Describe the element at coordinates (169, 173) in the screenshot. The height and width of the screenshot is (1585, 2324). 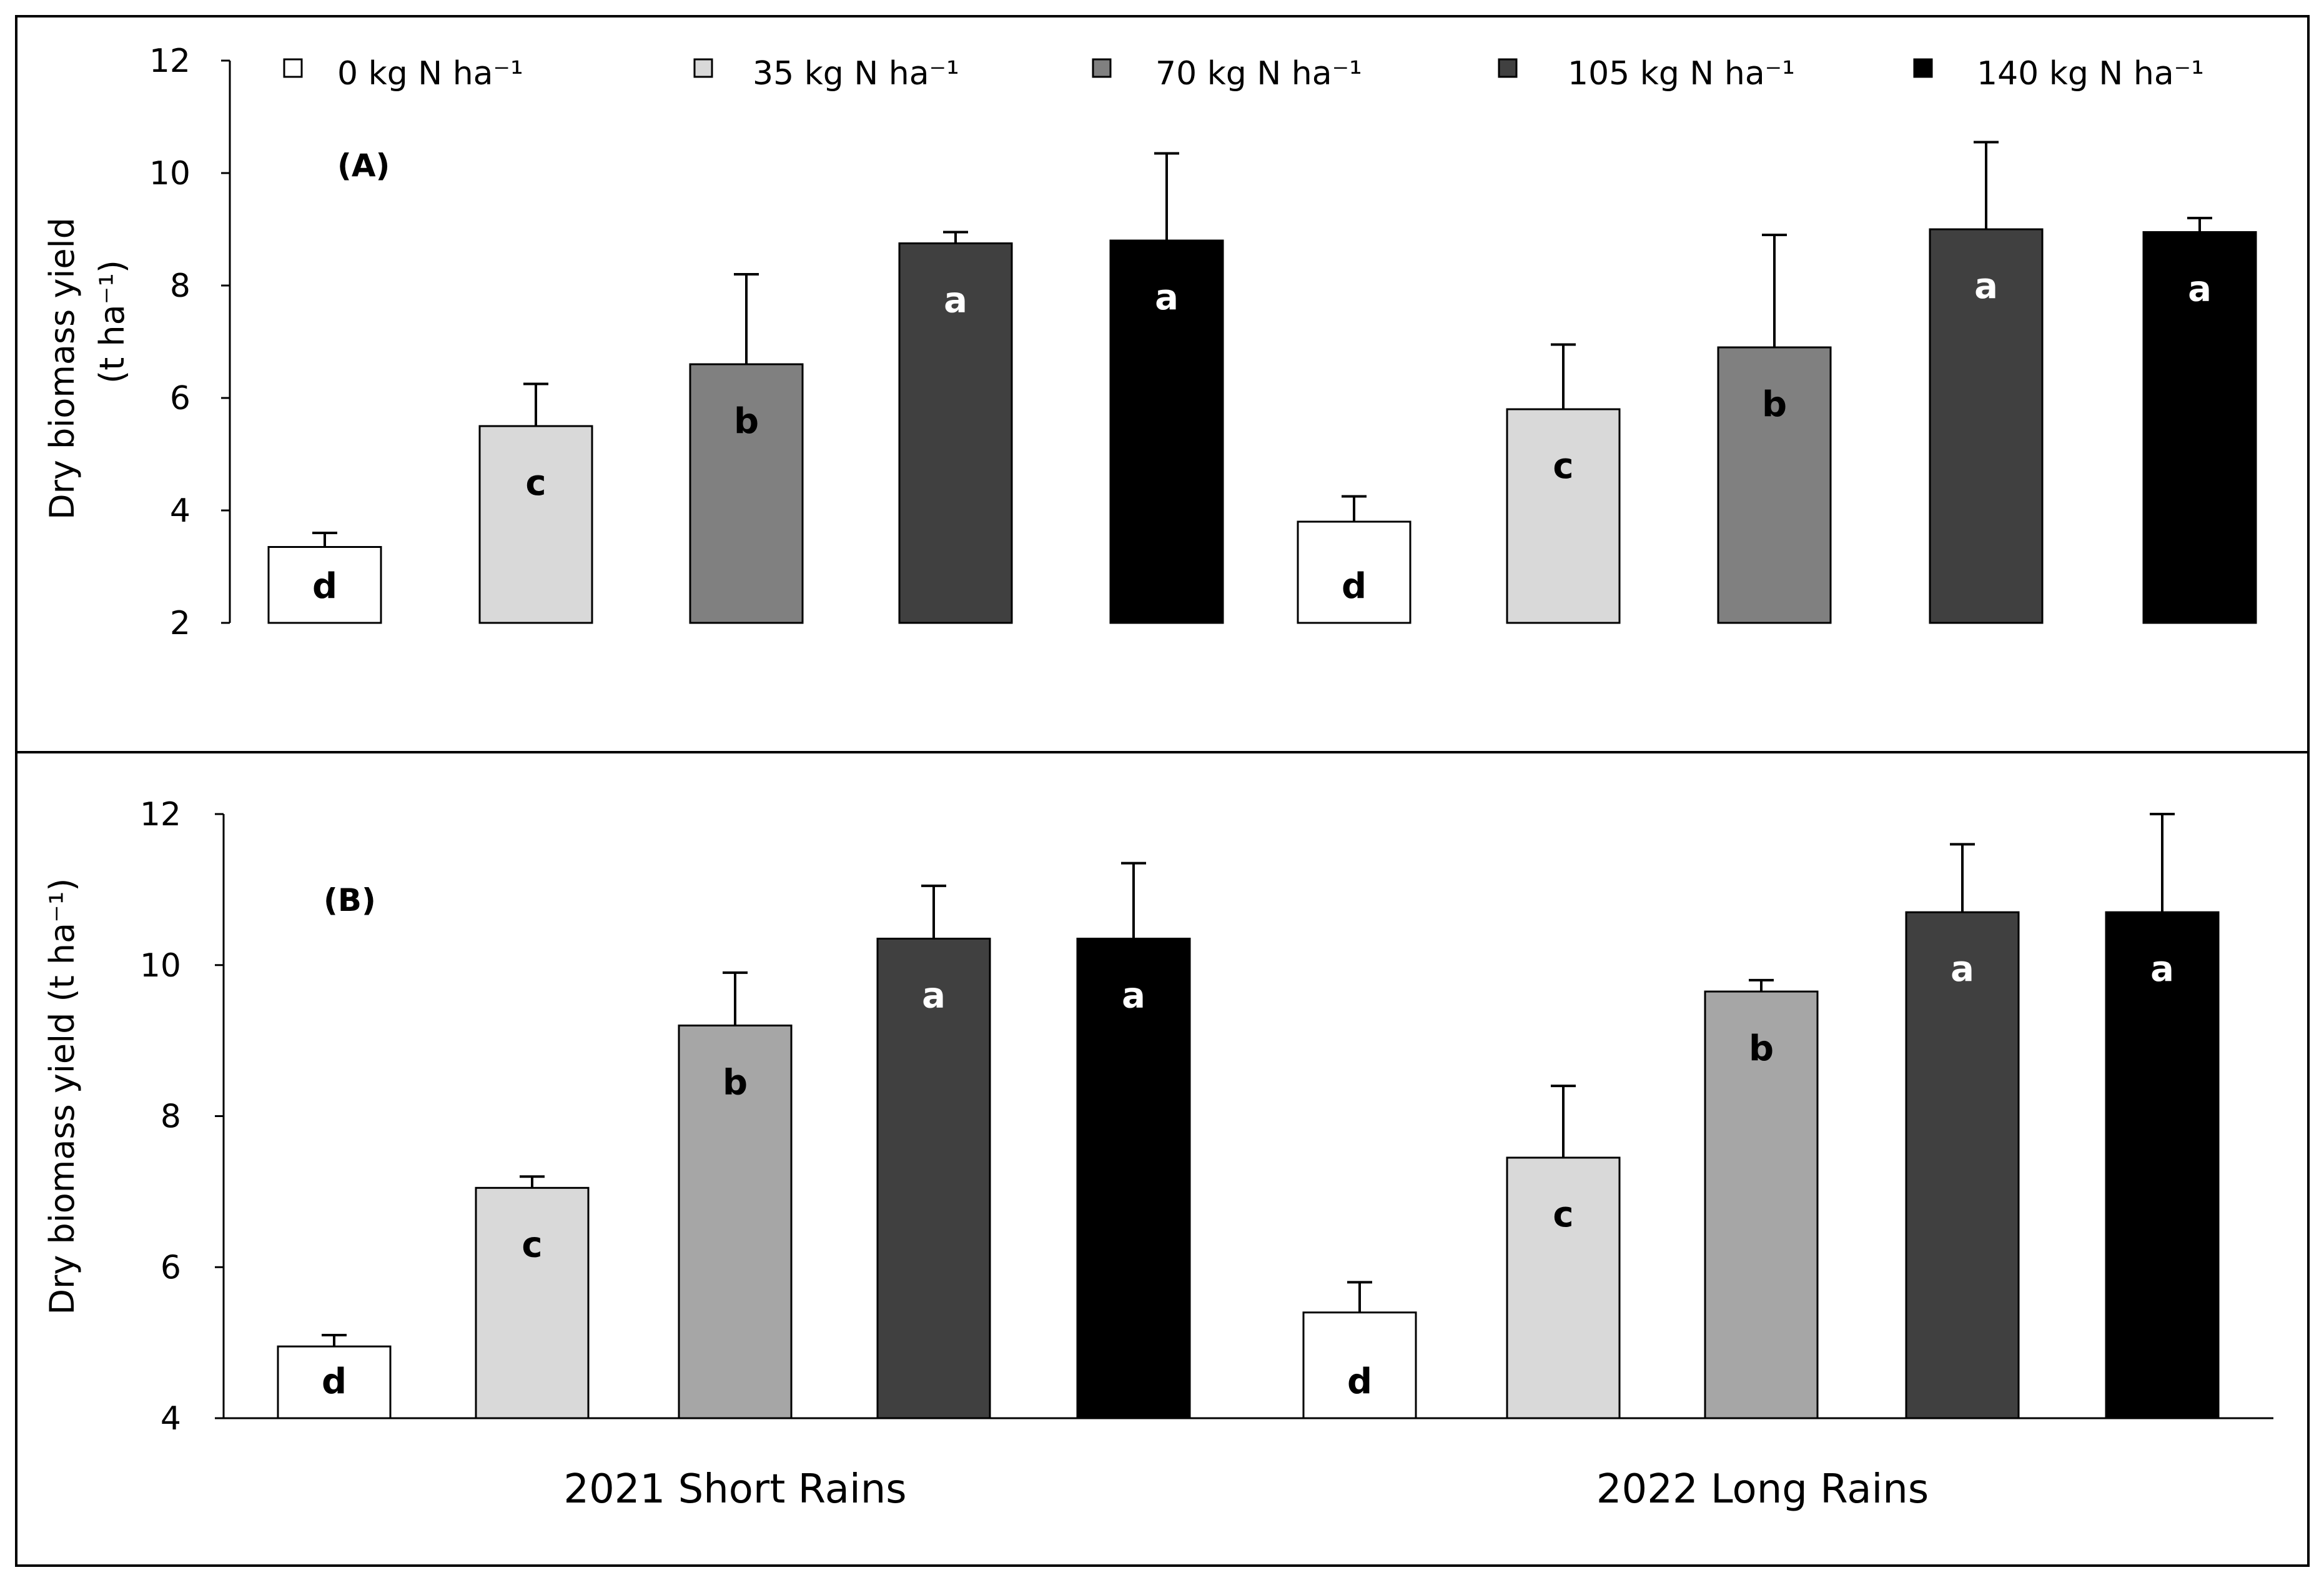
I see `panel-a-y-tick-label: 10` at that location.